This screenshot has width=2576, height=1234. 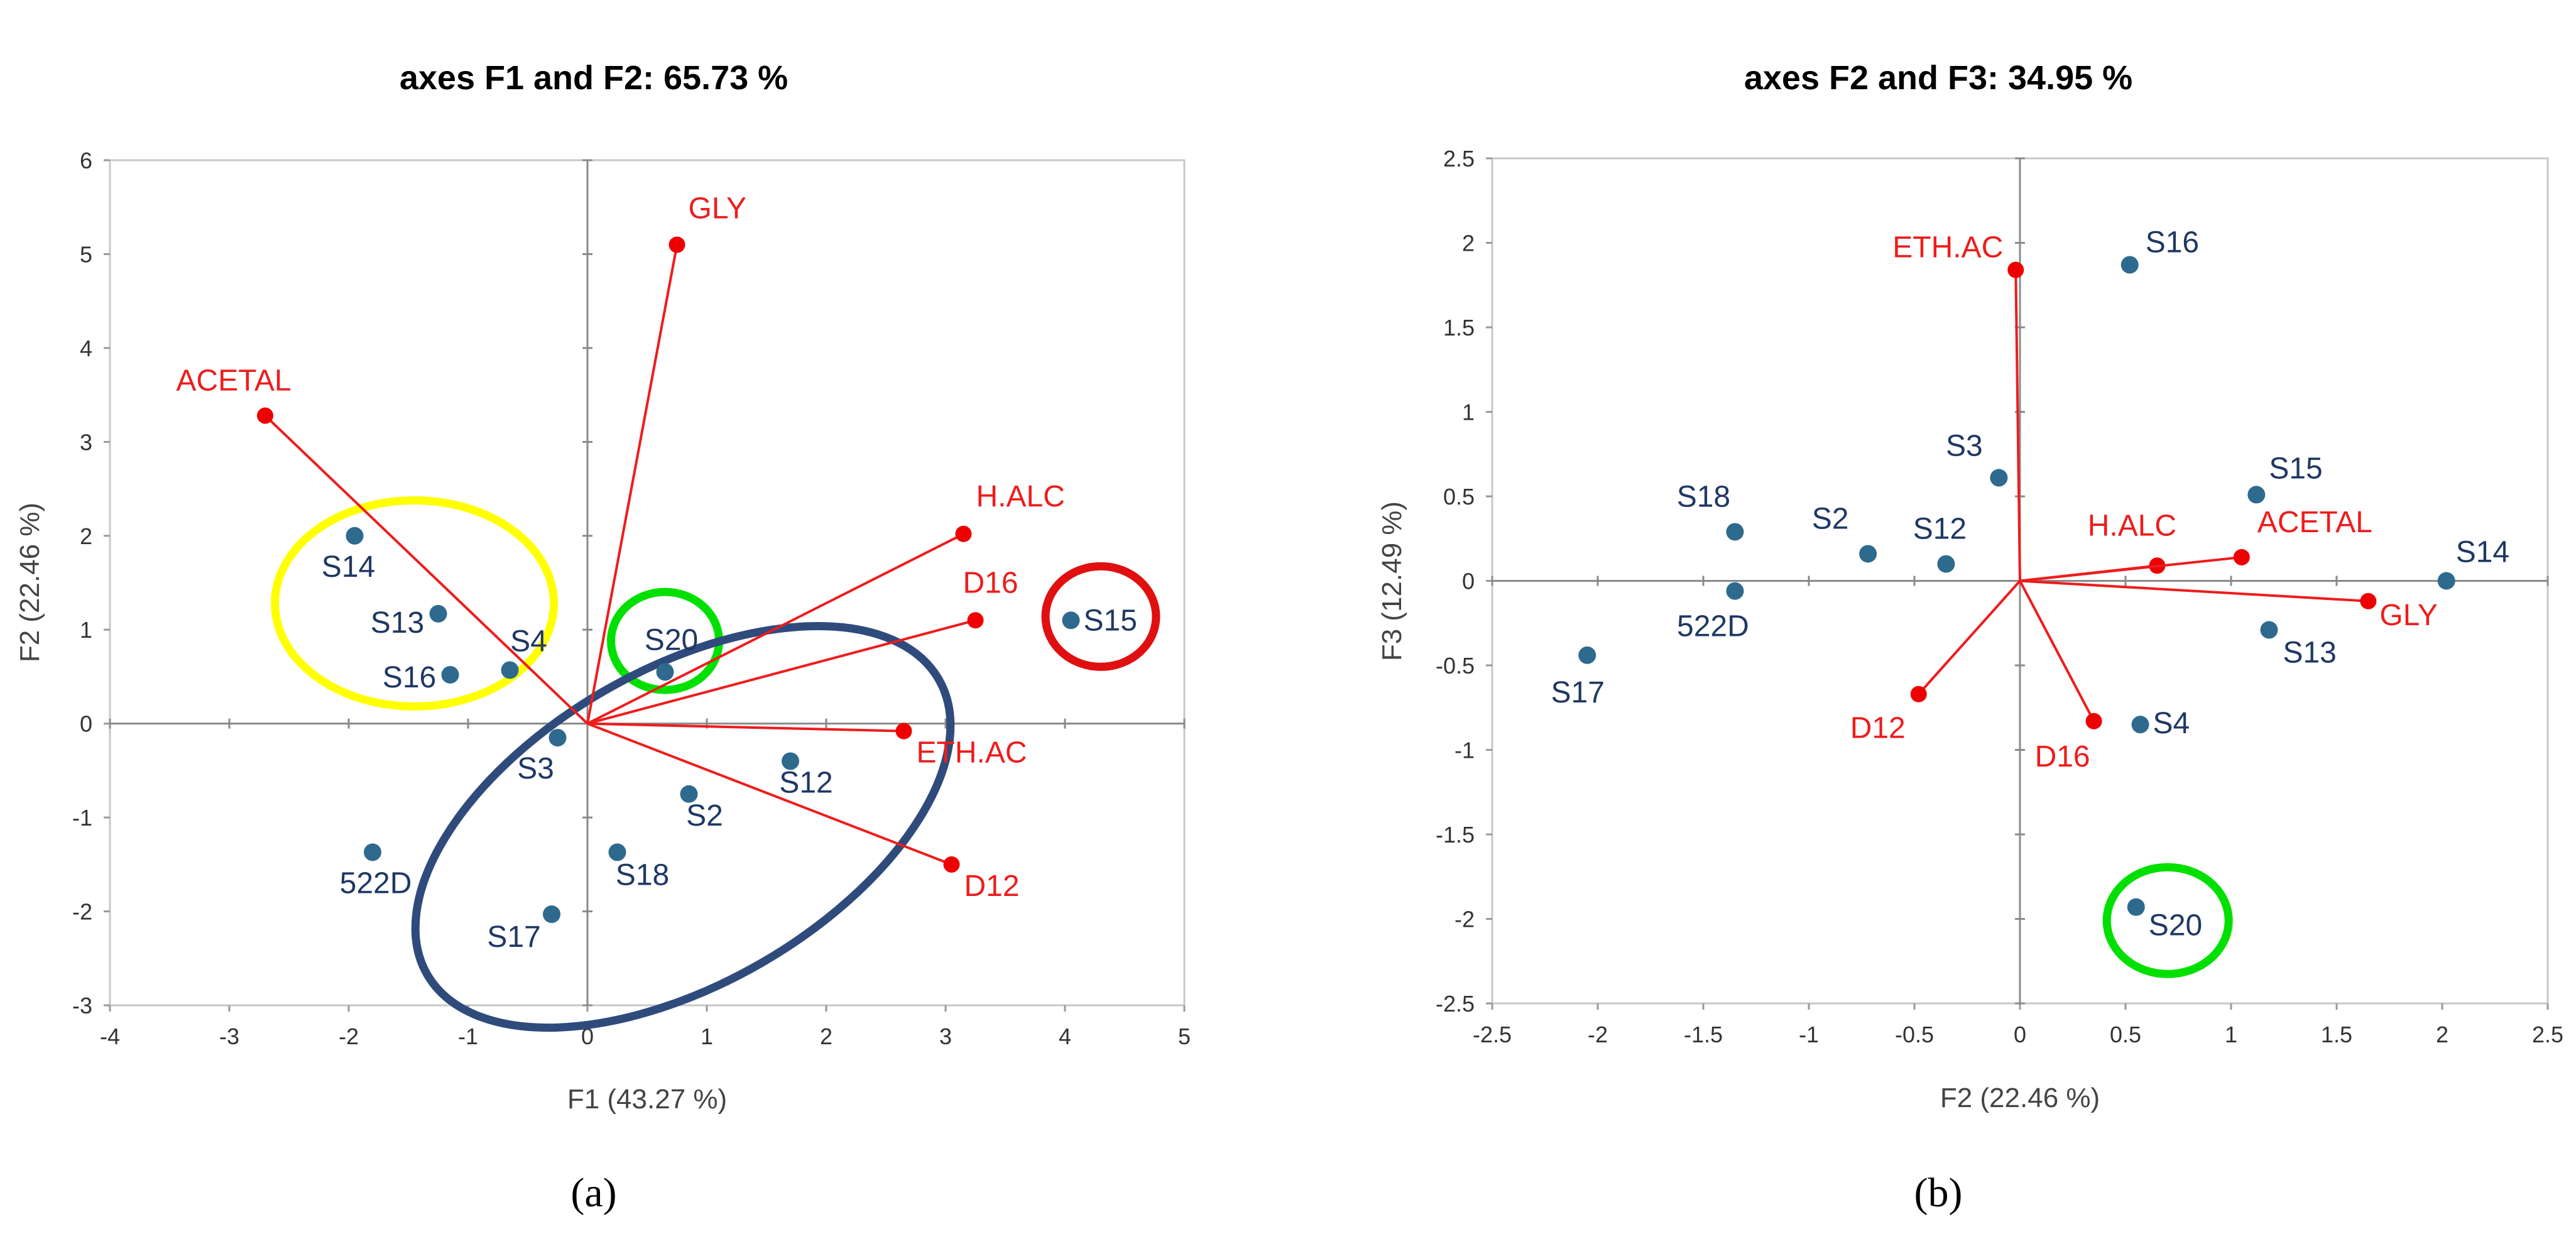 What do you see at coordinates (1392, 581) in the screenshot?
I see `panel-b-y-axis-label: F3 (12.49 %)` at bounding box center [1392, 581].